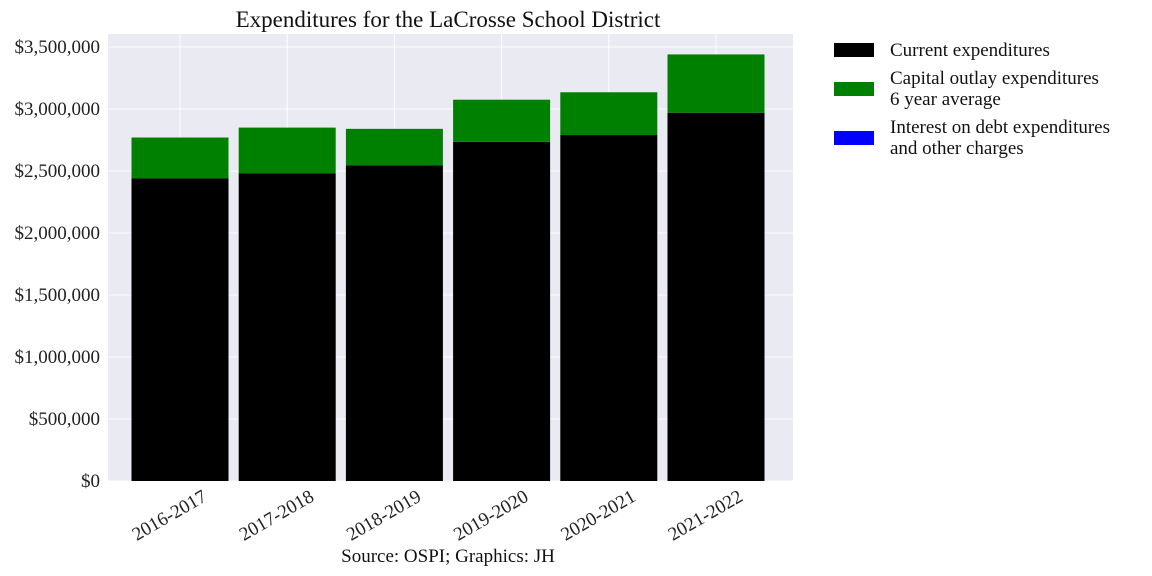  Describe the element at coordinates (58, 47) in the screenshot. I see `y-tick-label: $3,500,000` at that location.